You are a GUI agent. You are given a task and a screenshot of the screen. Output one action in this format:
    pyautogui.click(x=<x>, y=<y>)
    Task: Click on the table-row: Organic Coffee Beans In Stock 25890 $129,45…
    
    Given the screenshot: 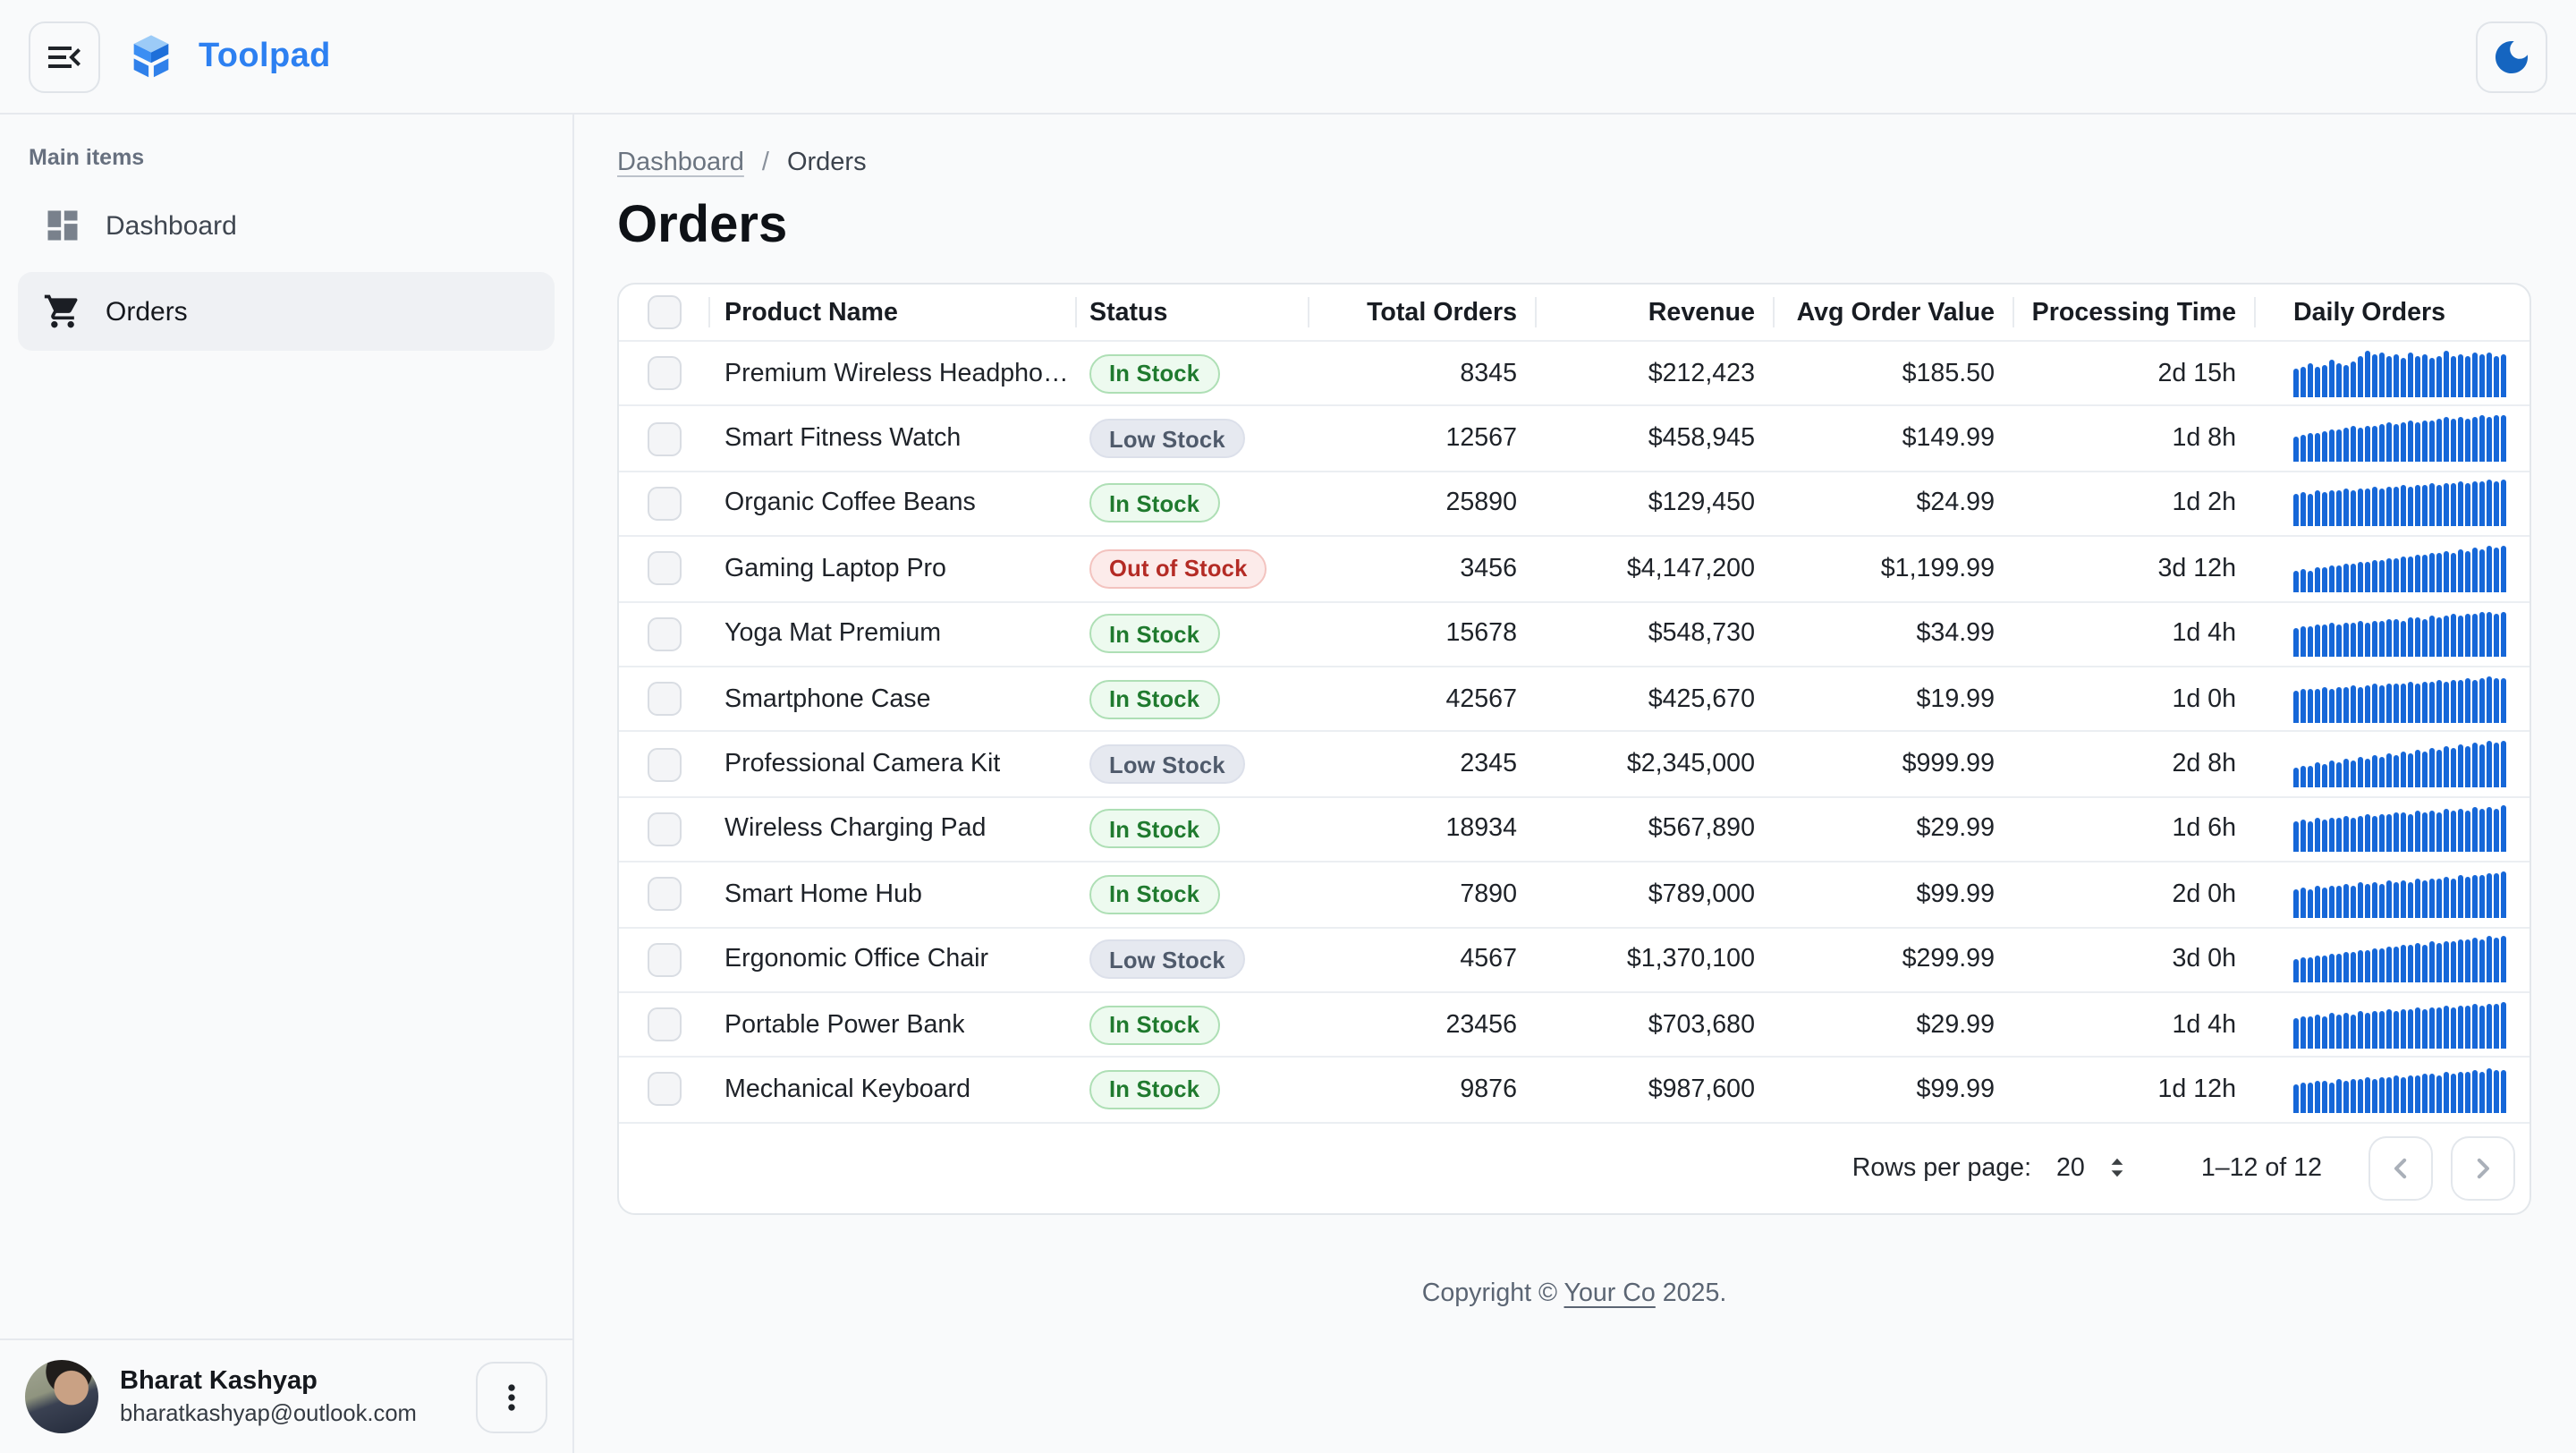 What is the action you would take?
    pyautogui.click(x=1574, y=503)
    